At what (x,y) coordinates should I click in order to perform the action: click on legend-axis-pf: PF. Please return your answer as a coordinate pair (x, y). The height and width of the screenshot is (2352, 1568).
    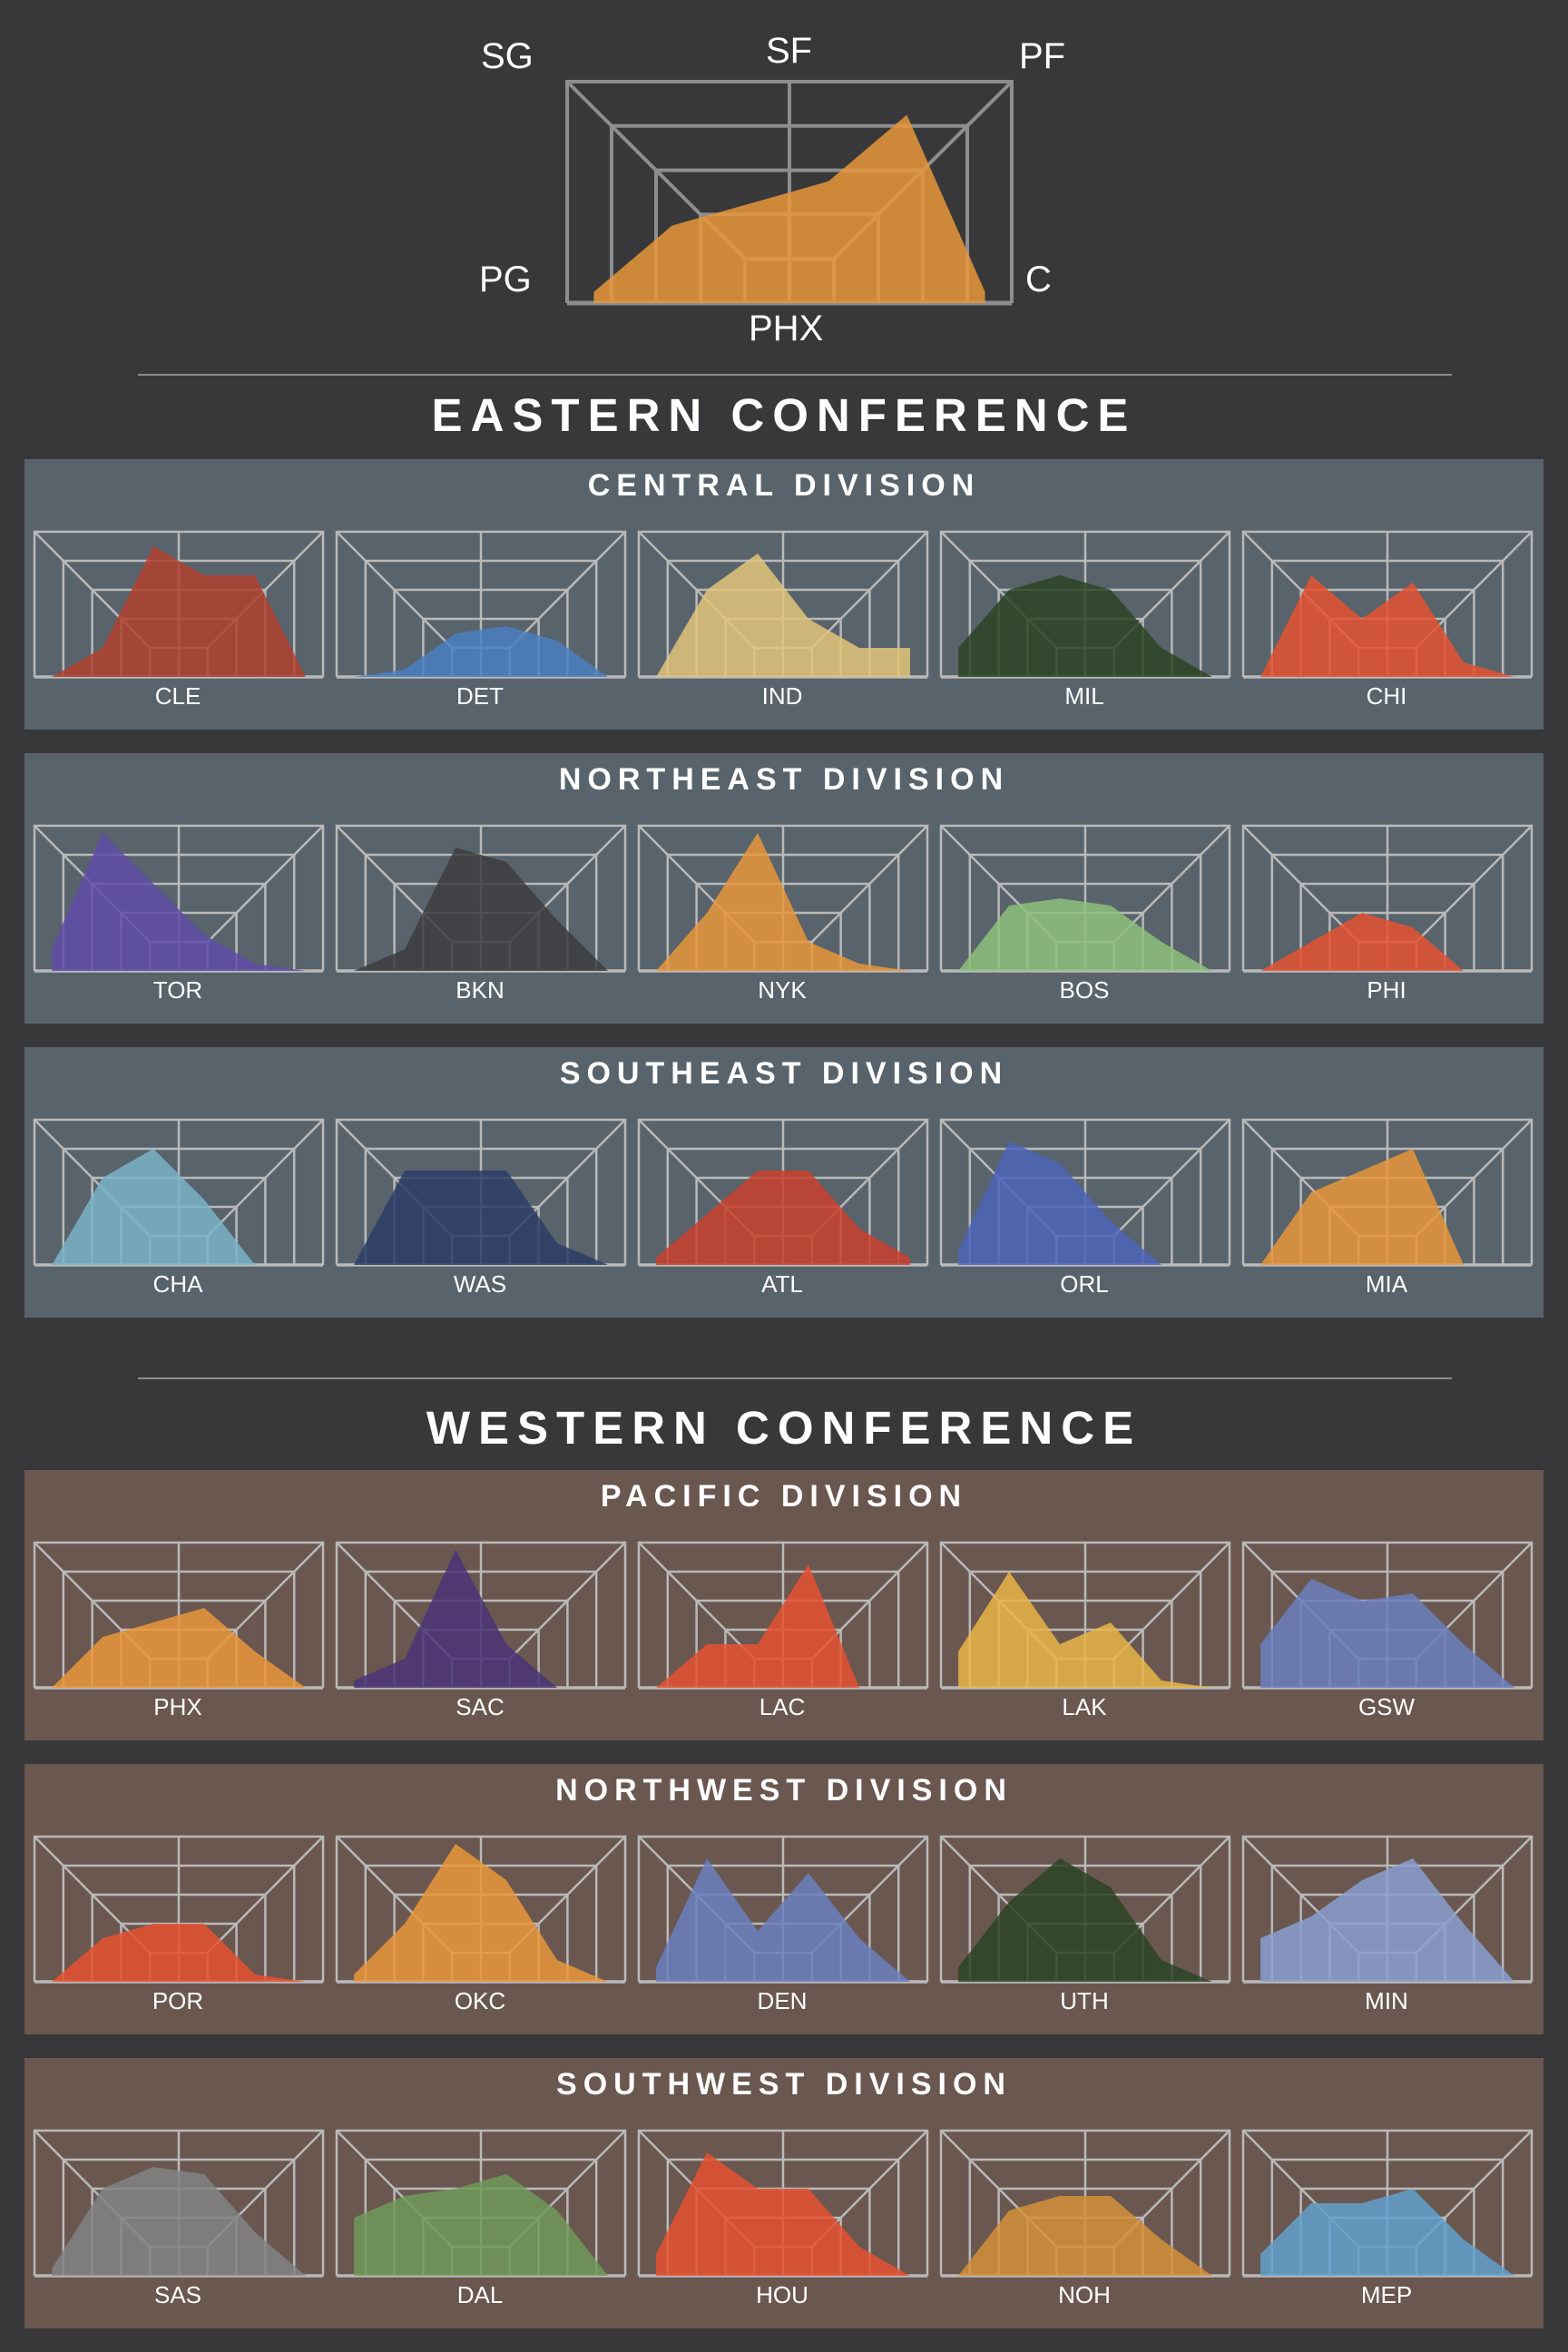
    Looking at the image, I should click on (1042, 56).